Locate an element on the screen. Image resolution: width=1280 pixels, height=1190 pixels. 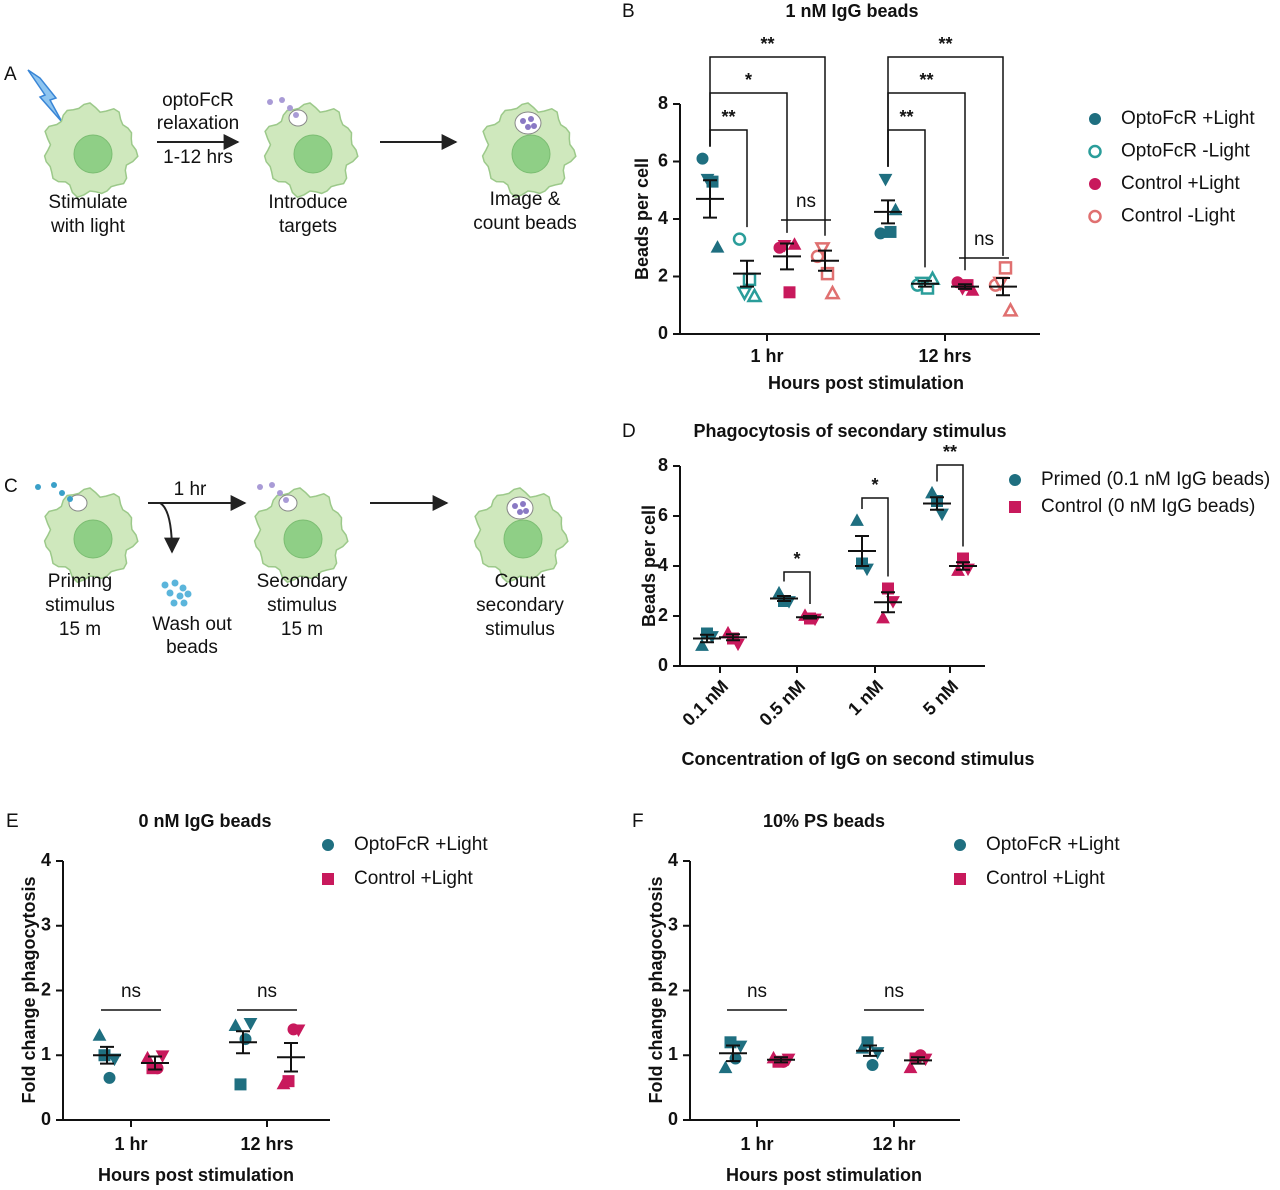
y-axis-label: Beads per cell is located at coordinates (642, 219).